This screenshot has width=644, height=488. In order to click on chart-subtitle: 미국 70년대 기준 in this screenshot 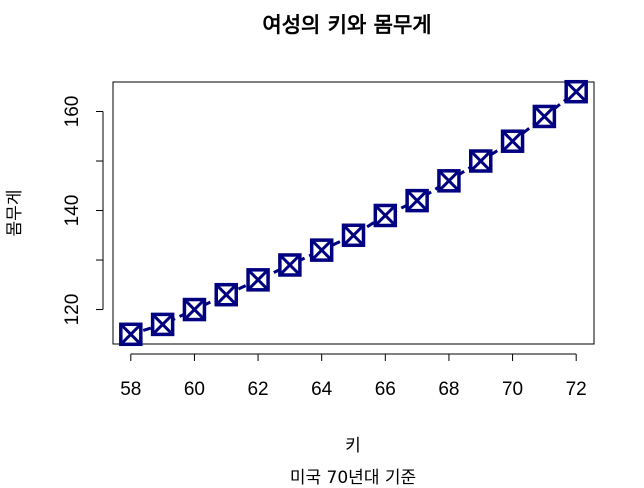, I will do `click(353, 478)`.